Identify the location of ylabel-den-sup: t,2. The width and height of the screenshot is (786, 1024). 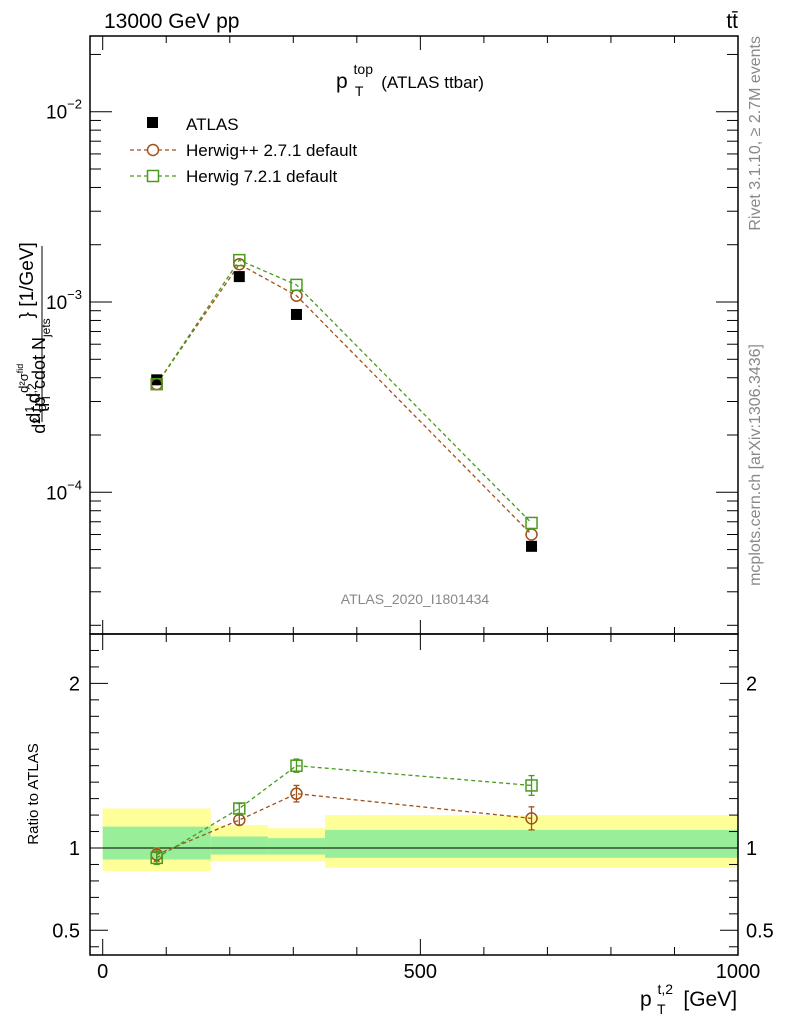
(32, 390).